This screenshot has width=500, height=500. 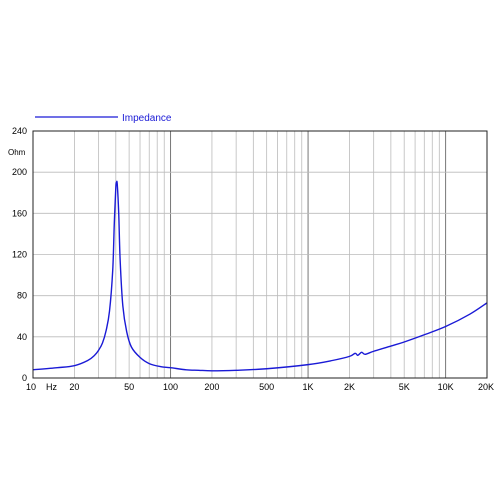 I want to click on legend: Impedance, so click(x=103, y=118).